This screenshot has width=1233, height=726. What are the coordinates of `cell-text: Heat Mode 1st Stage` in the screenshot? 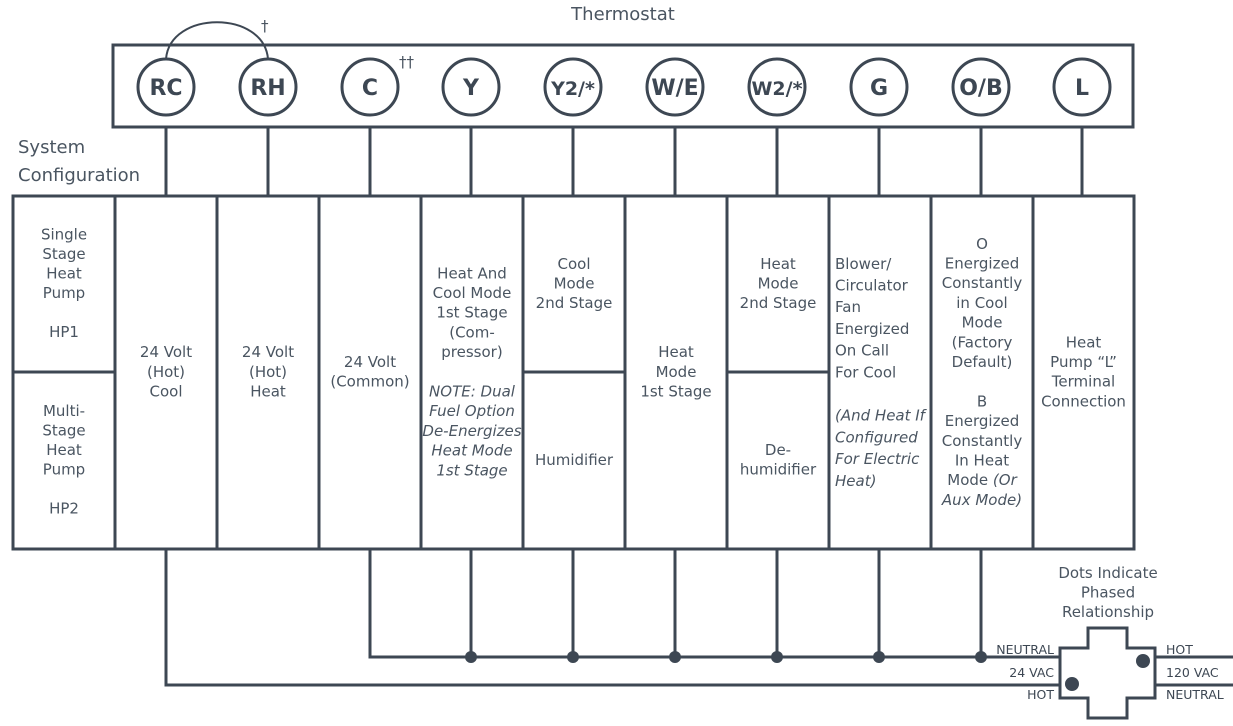 It's located at (675, 371).